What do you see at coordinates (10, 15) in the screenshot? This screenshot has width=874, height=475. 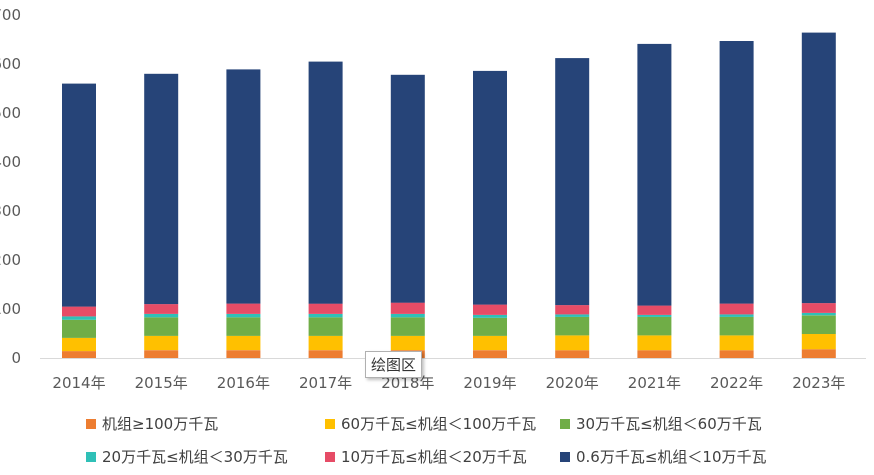 I see `y-tick-label: 700` at bounding box center [10, 15].